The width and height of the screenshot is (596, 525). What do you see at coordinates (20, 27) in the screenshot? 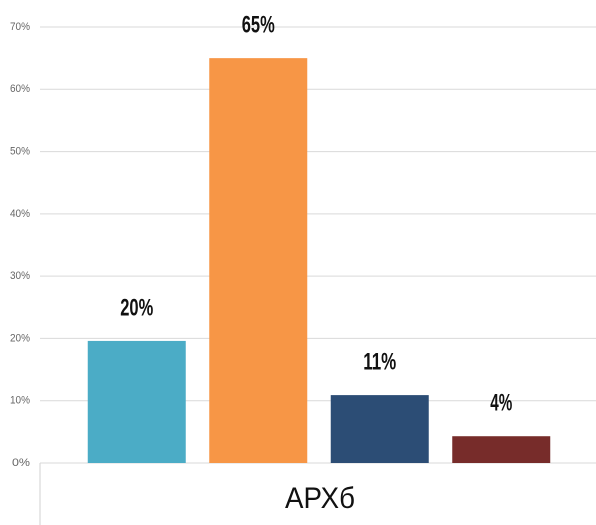
I see `y-tick-label: 70%` at bounding box center [20, 27].